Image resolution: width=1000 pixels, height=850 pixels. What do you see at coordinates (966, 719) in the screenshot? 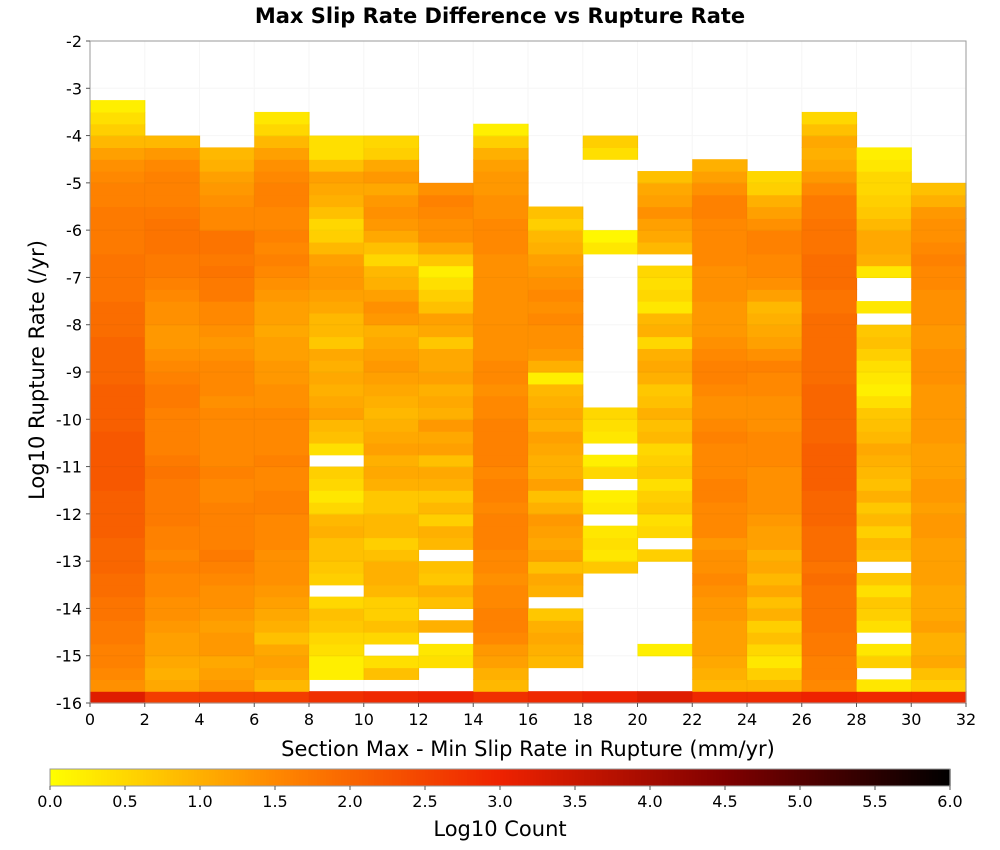
I see `x-tick-label: 32` at bounding box center [966, 719].